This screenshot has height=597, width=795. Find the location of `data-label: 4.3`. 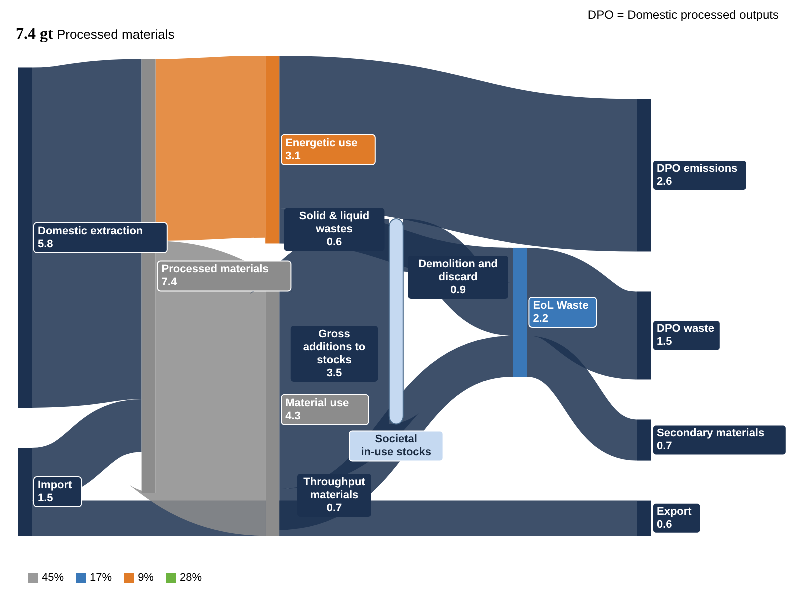

data-label: 4.3 is located at coordinates (293, 416).